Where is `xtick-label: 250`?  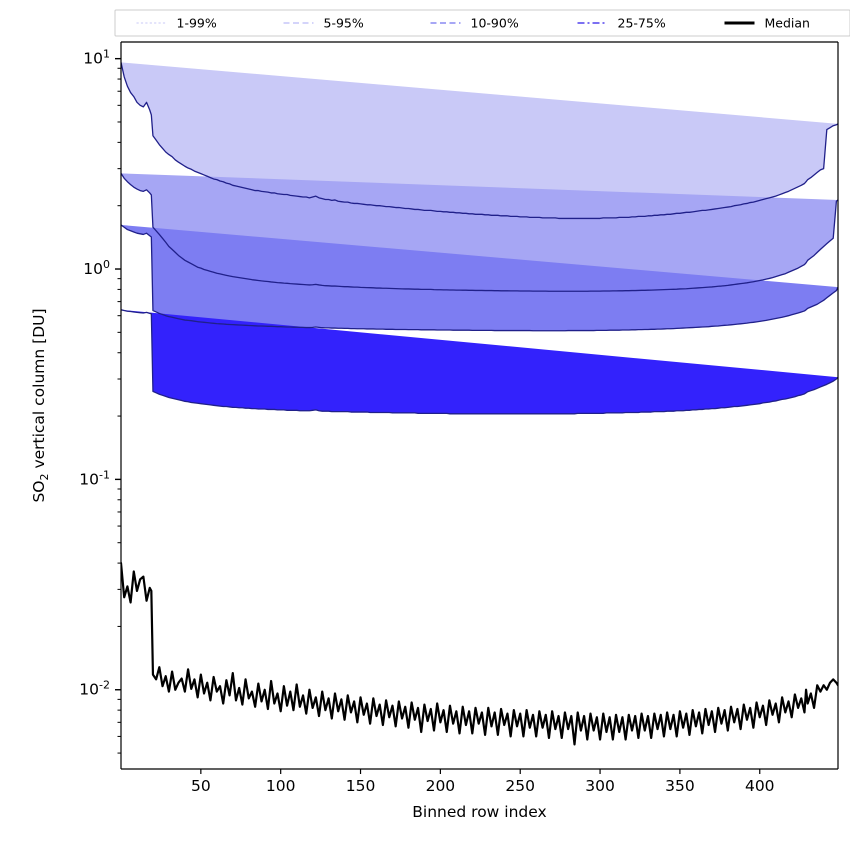
xtick-label: 250 is located at coordinates (520, 786).